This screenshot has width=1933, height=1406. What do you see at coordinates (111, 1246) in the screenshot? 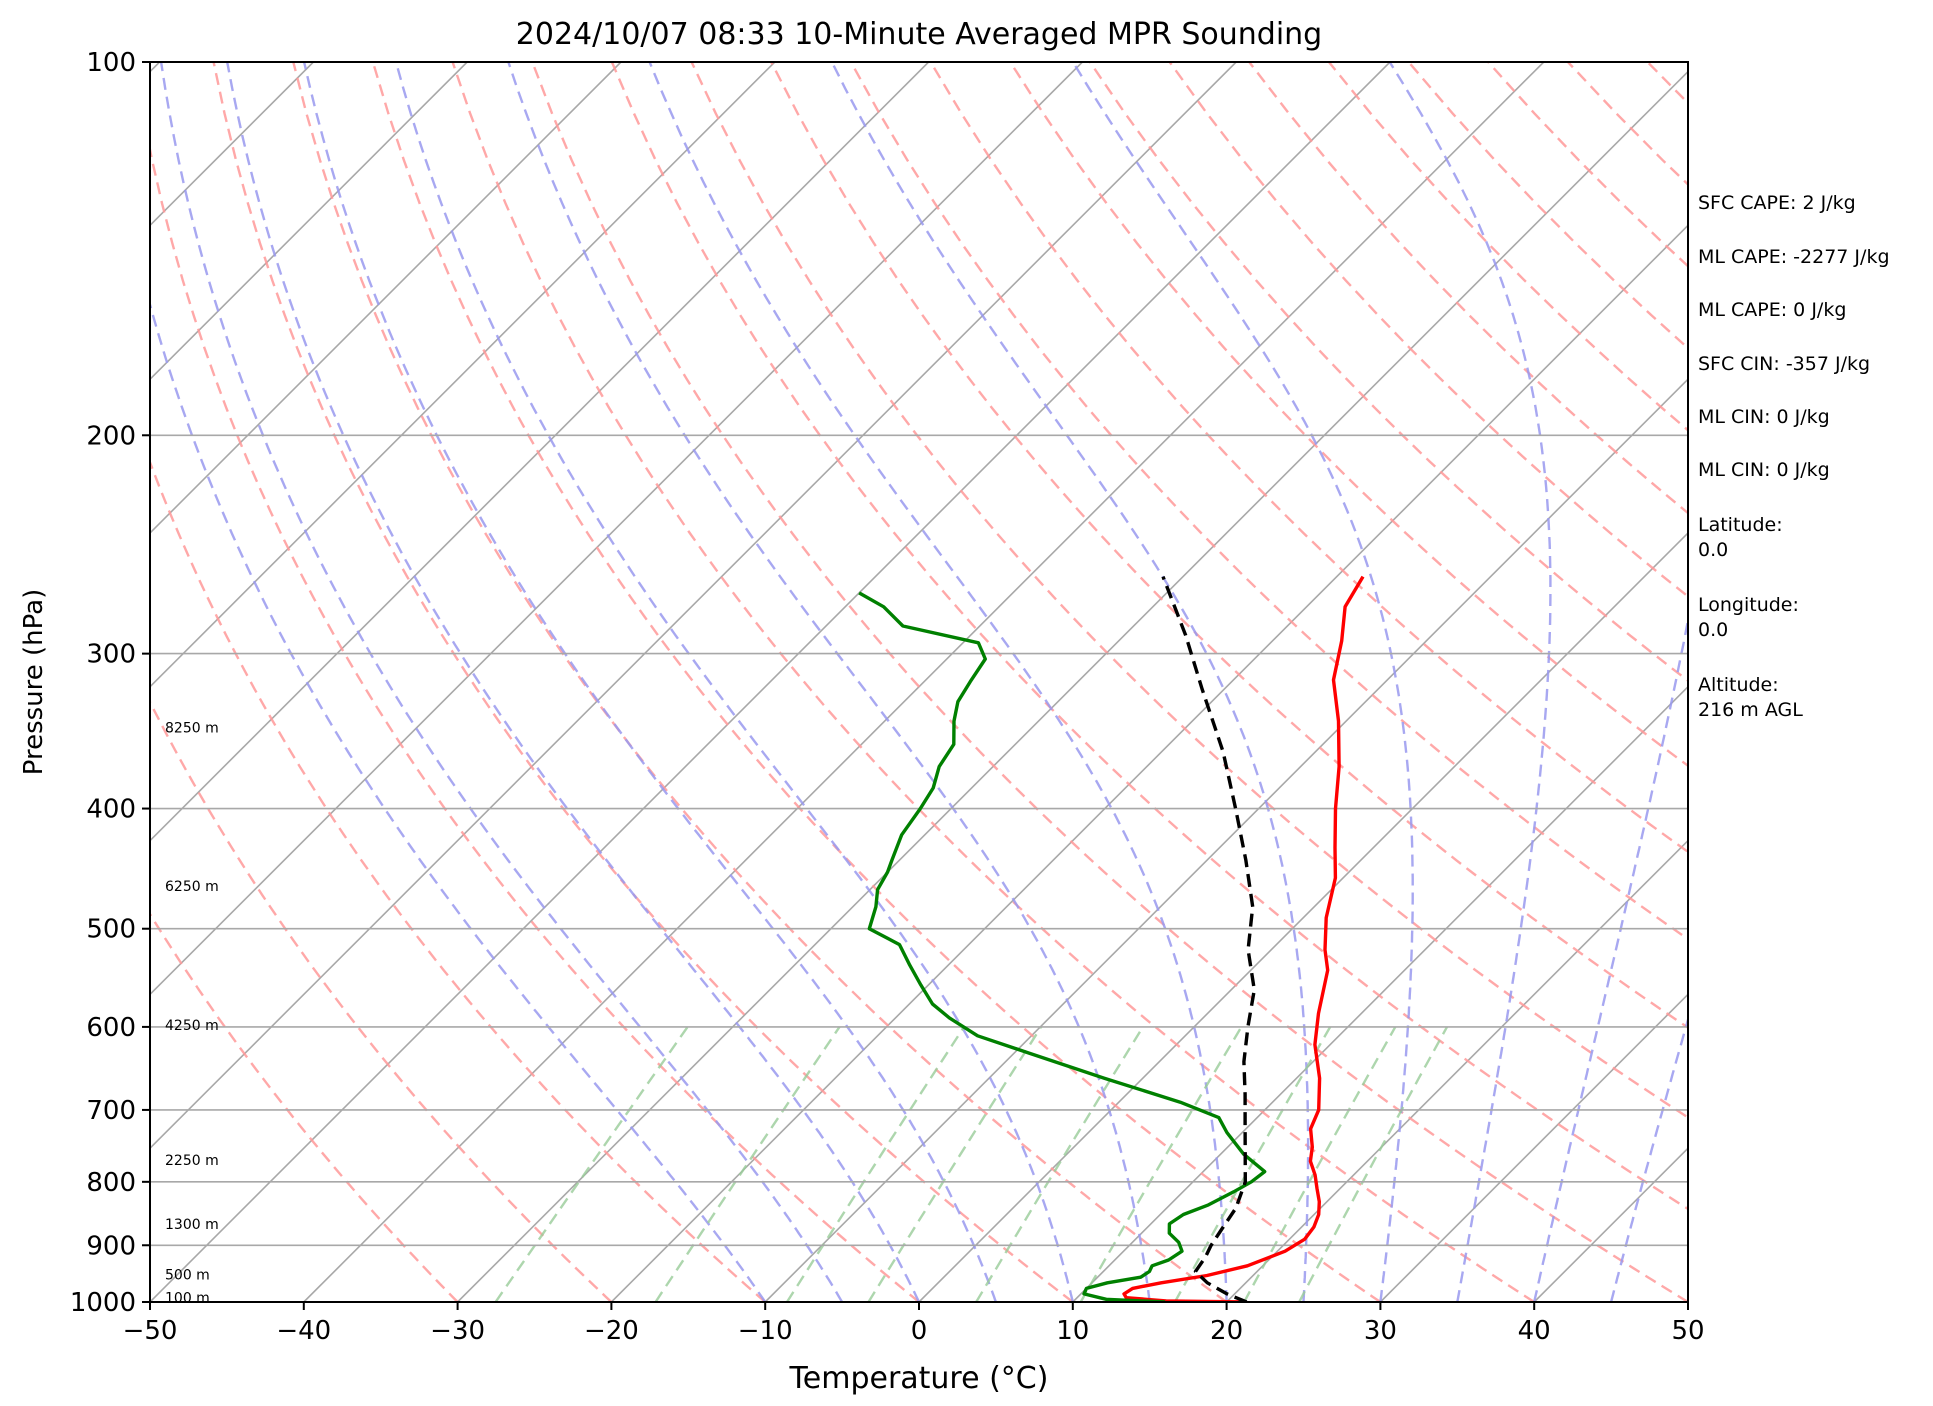
I see `y-tick-label: 900` at bounding box center [111, 1246].